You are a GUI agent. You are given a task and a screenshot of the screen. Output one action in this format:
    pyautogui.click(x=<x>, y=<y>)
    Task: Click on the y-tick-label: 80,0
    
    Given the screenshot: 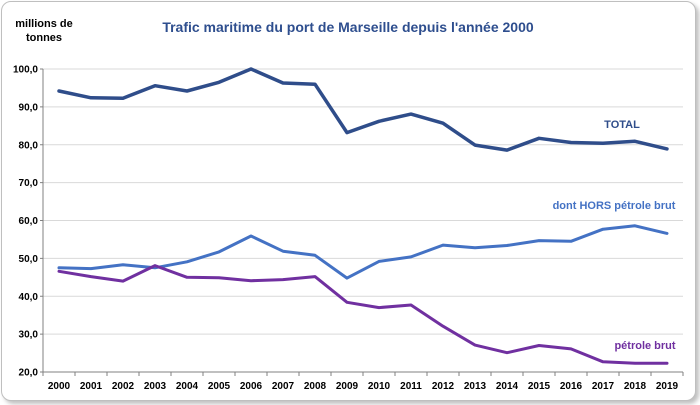 What is the action you would take?
    pyautogui.click(x=29, y=145)
    